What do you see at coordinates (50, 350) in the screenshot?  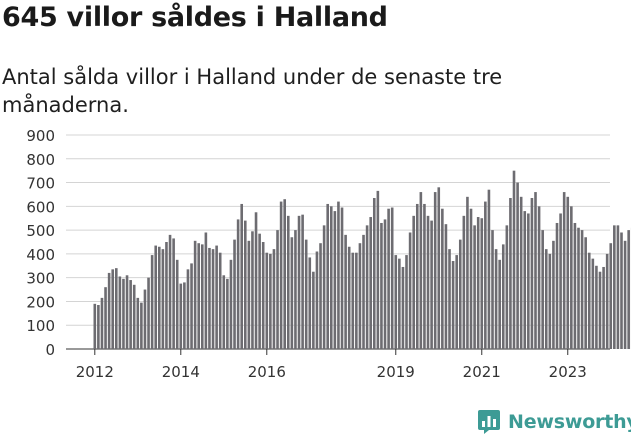 I see `y-tick-label: 0` at bounding box center [50, 350].